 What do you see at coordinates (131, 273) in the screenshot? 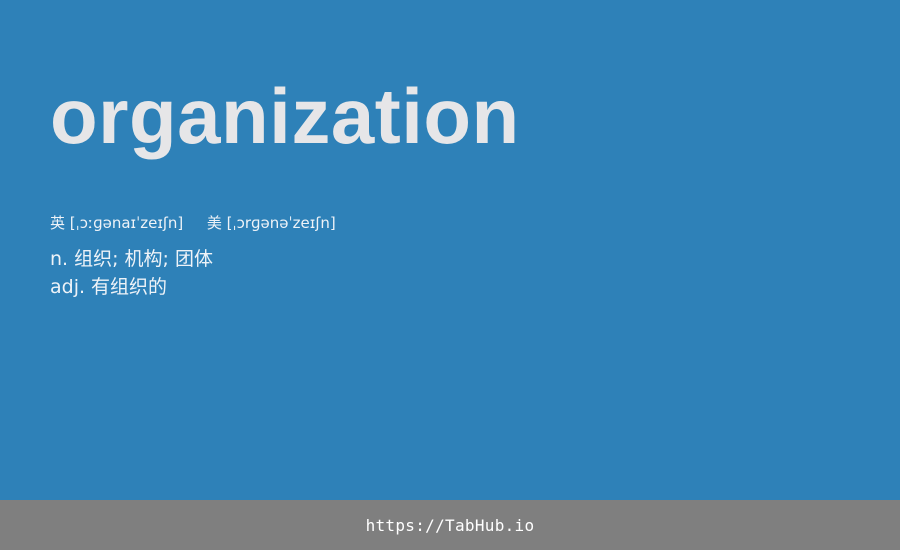
I see `definitions: n. 组织; 机构; 团体 adj. 有组织的` at bounding box center [131, 273].